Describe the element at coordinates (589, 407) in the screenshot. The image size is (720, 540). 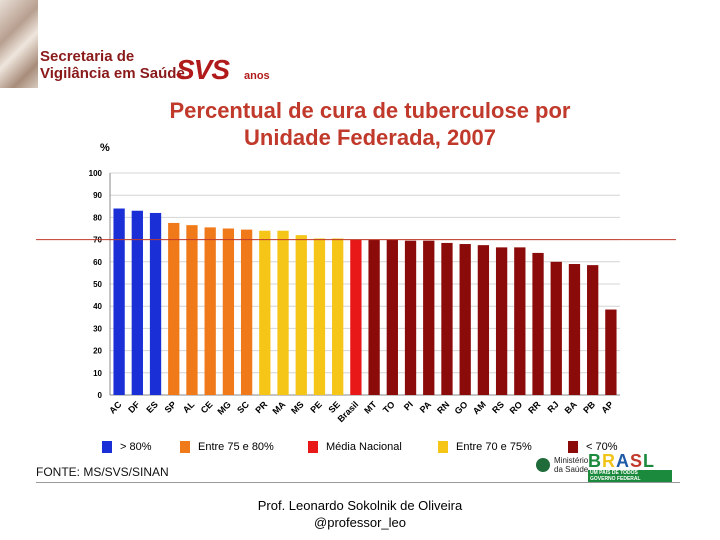
I see `x-tick-label: PB` at that location.